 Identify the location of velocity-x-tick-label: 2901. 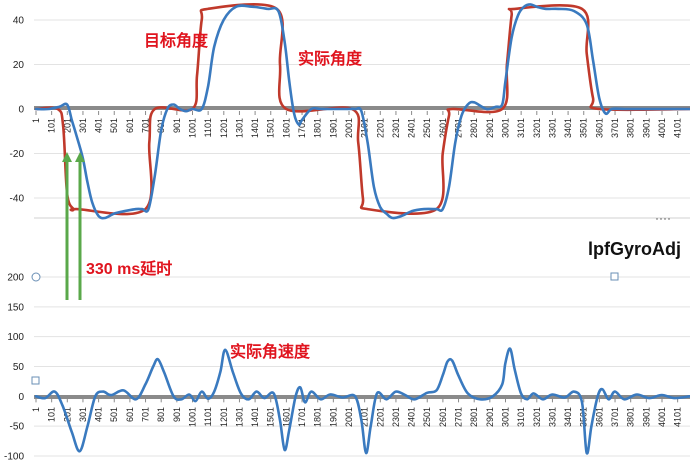
(490, 417).